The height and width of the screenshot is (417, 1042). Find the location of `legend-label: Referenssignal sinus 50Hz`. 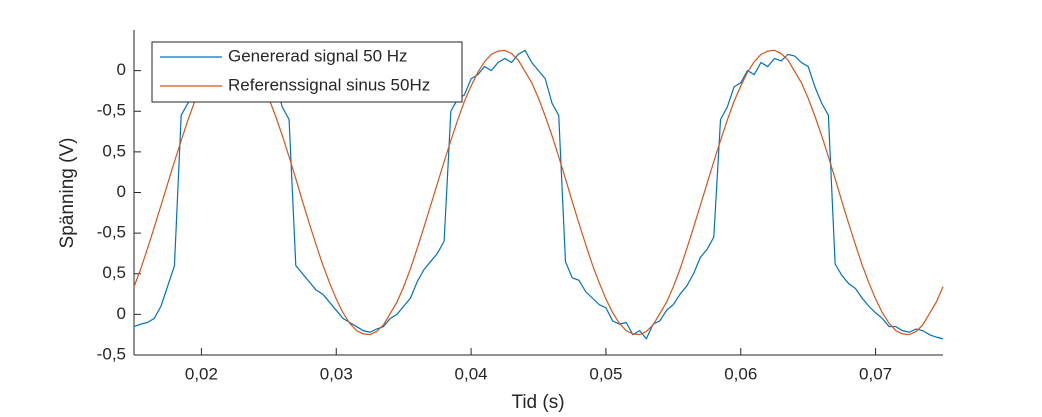

legend-label: Referenssignal sinus 50Hz is located at coordinates (329, 84).